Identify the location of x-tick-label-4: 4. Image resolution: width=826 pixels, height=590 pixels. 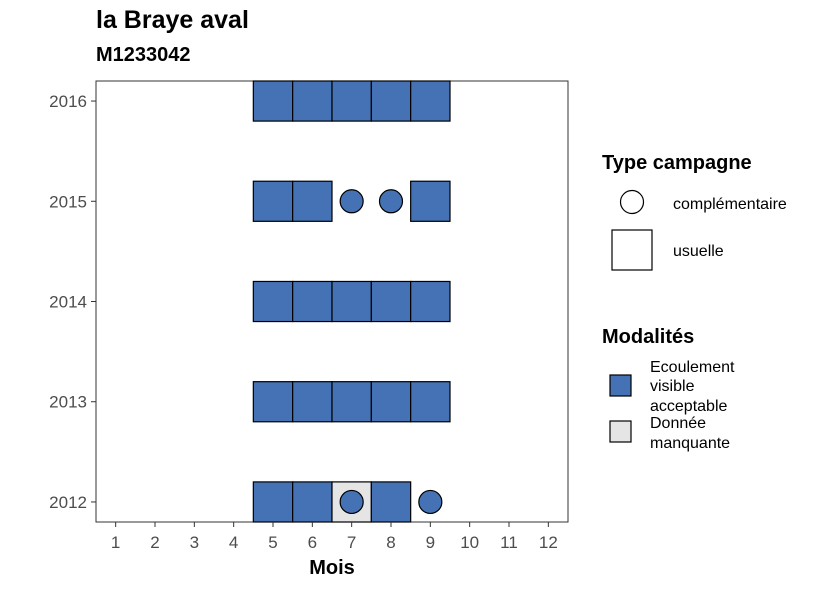
(233, 542).